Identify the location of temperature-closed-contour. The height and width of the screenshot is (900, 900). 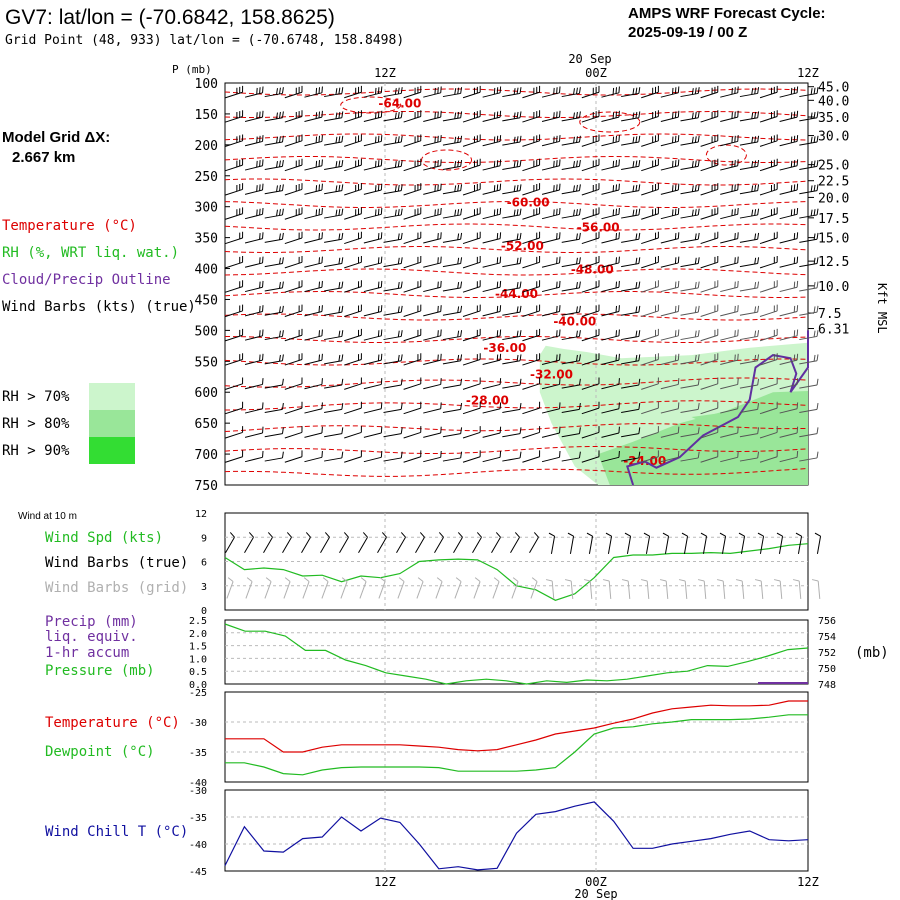
(726, 155).